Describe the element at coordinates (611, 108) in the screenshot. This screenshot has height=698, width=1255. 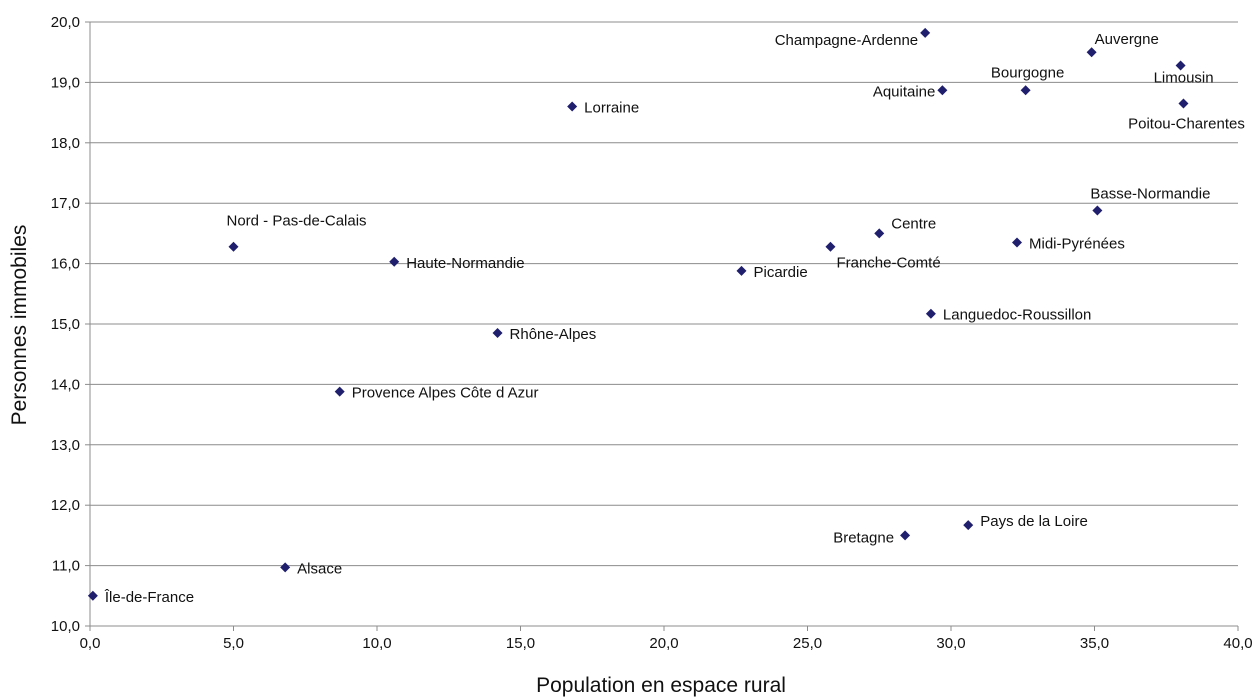
I see `data-label: Lorraine` at that location.